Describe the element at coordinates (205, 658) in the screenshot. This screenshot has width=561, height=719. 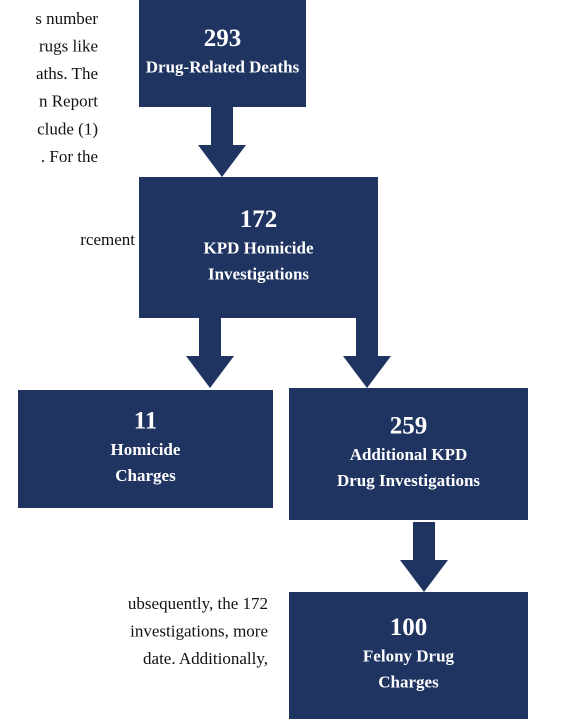
I see `body-text: date. Additionally,` at that location.